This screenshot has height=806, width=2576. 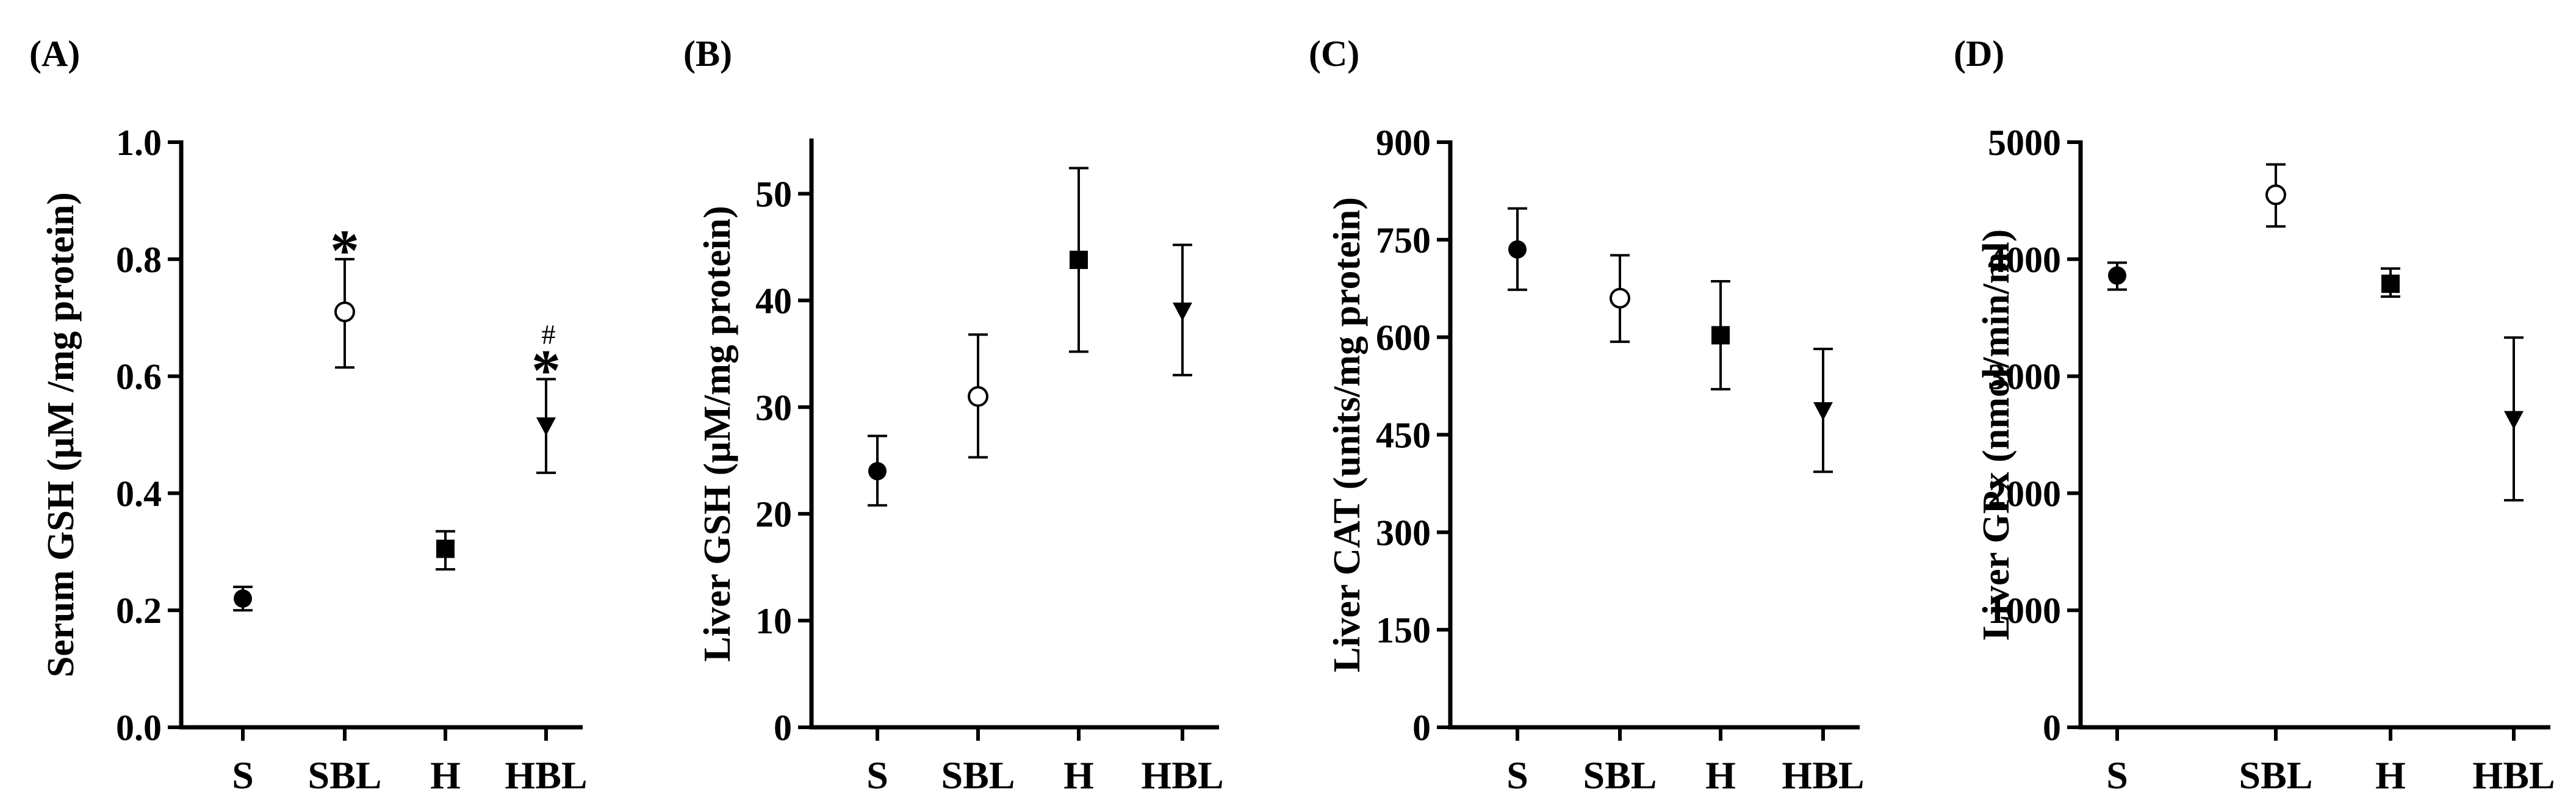 I want to click on y-tick-label: 30, so click(x=773, y=407).